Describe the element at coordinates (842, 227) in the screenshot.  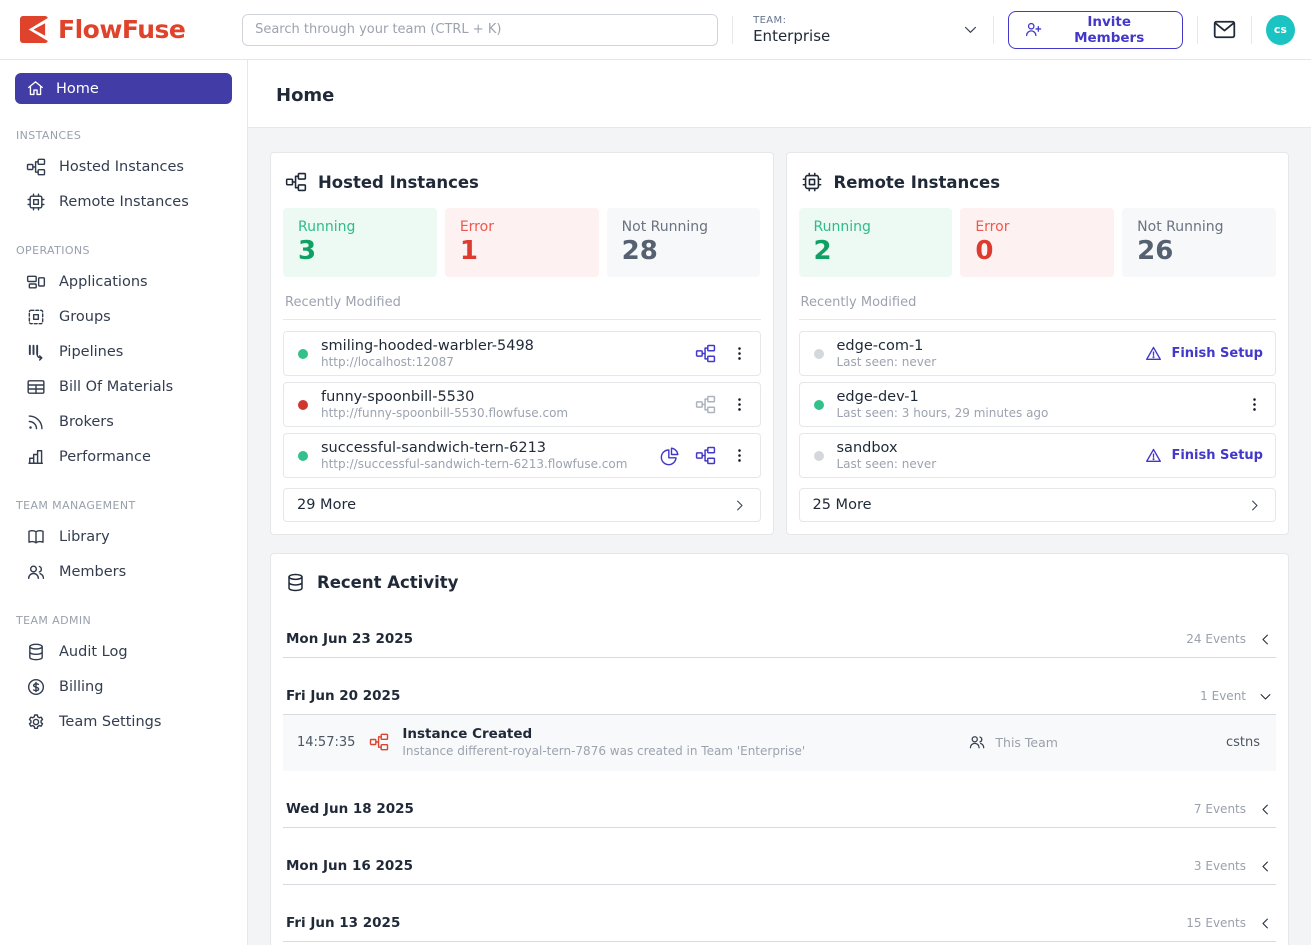
I see `stat-label: Running` at that location.